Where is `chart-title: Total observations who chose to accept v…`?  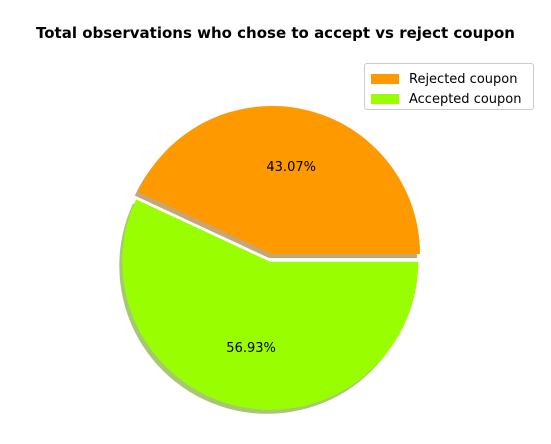 chart-title: Total observations who chose to accept v… is located at coordinates (275, 33).